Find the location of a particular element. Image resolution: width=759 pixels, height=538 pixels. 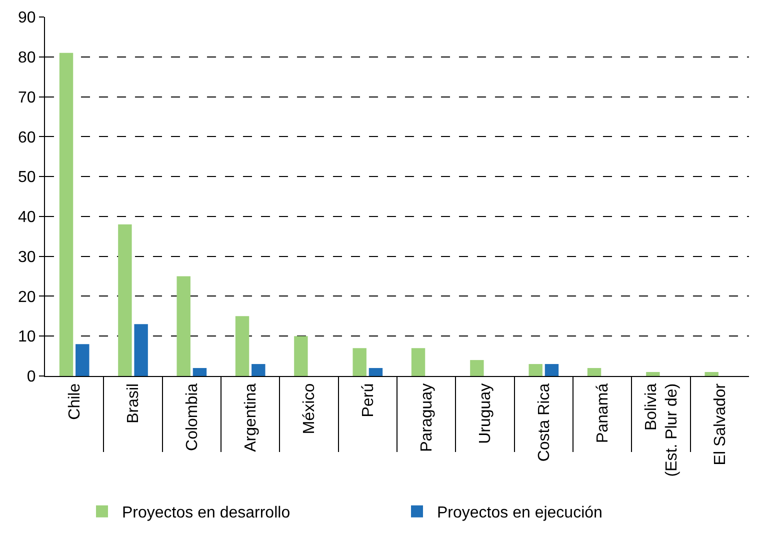

x-tick-label: Paraguay is located at coordinates (427, 417).